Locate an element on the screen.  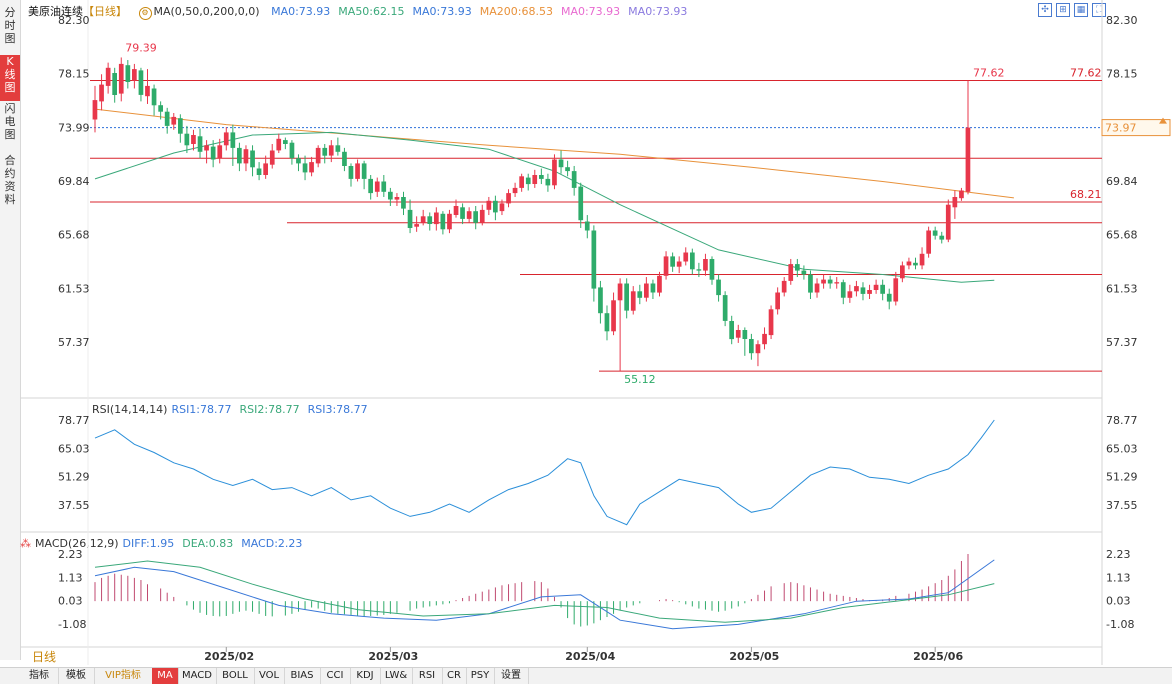
rsi-line is located at coordinates (544, 472).